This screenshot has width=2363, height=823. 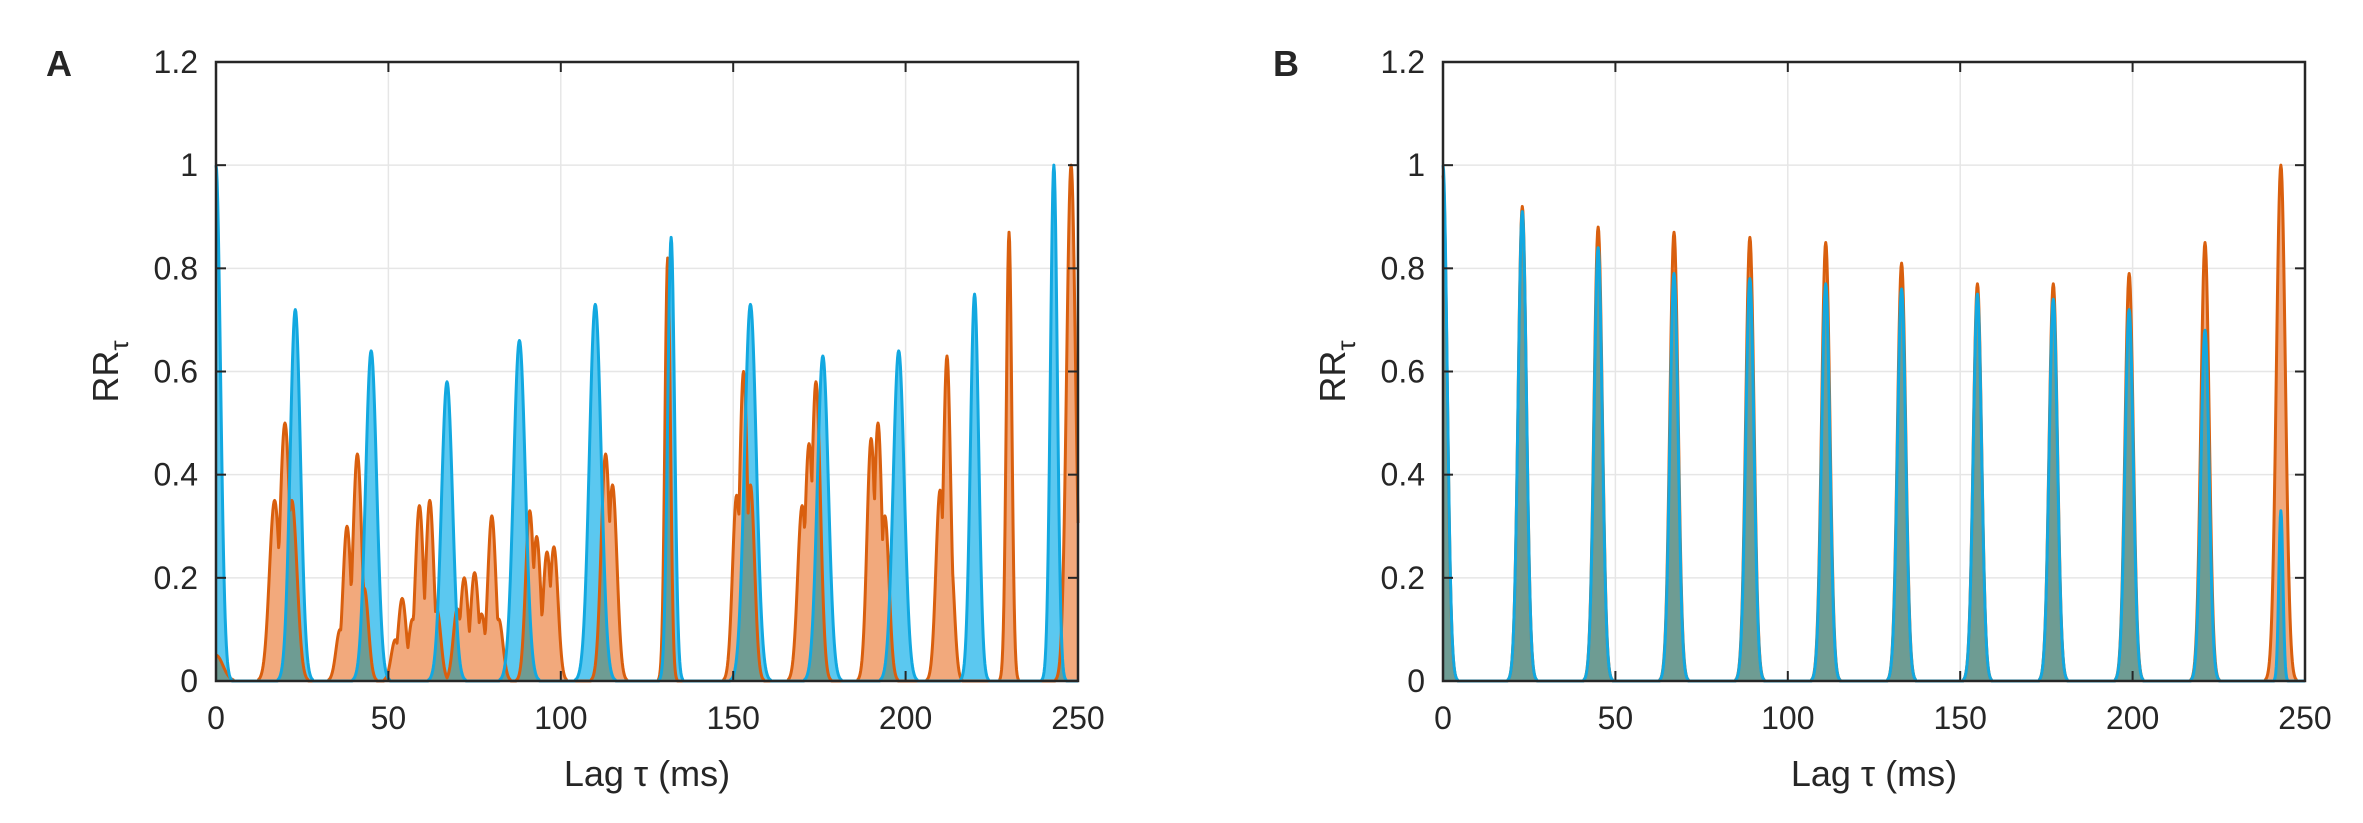 I want to click on y-tick-label-a: 1, so click(x=189, y=165).